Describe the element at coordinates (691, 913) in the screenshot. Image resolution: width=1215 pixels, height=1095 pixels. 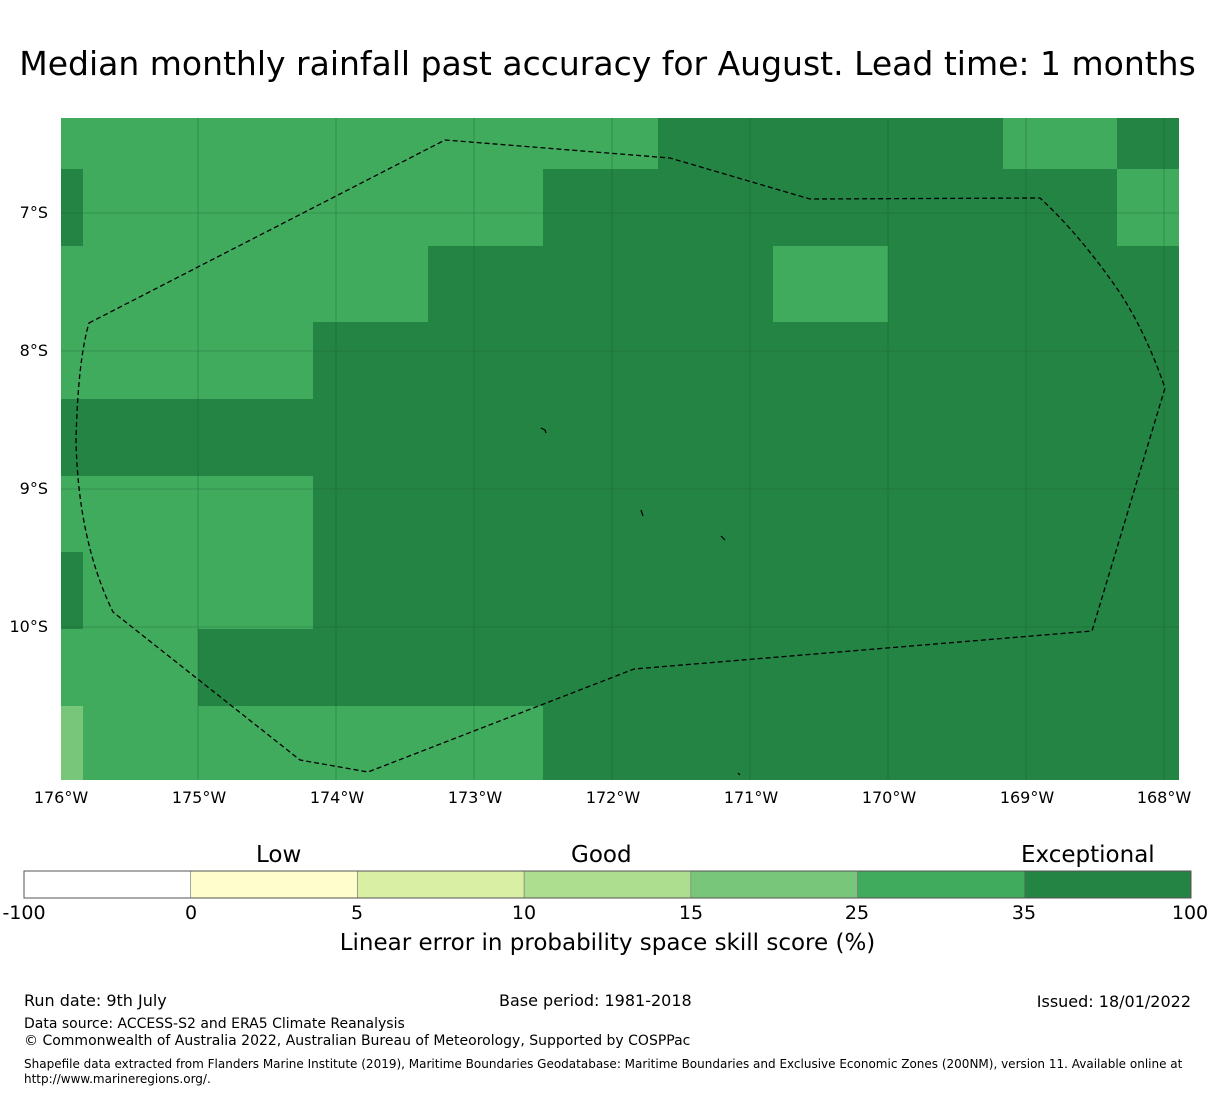
I see `colorbar-tick: 15` at that location.